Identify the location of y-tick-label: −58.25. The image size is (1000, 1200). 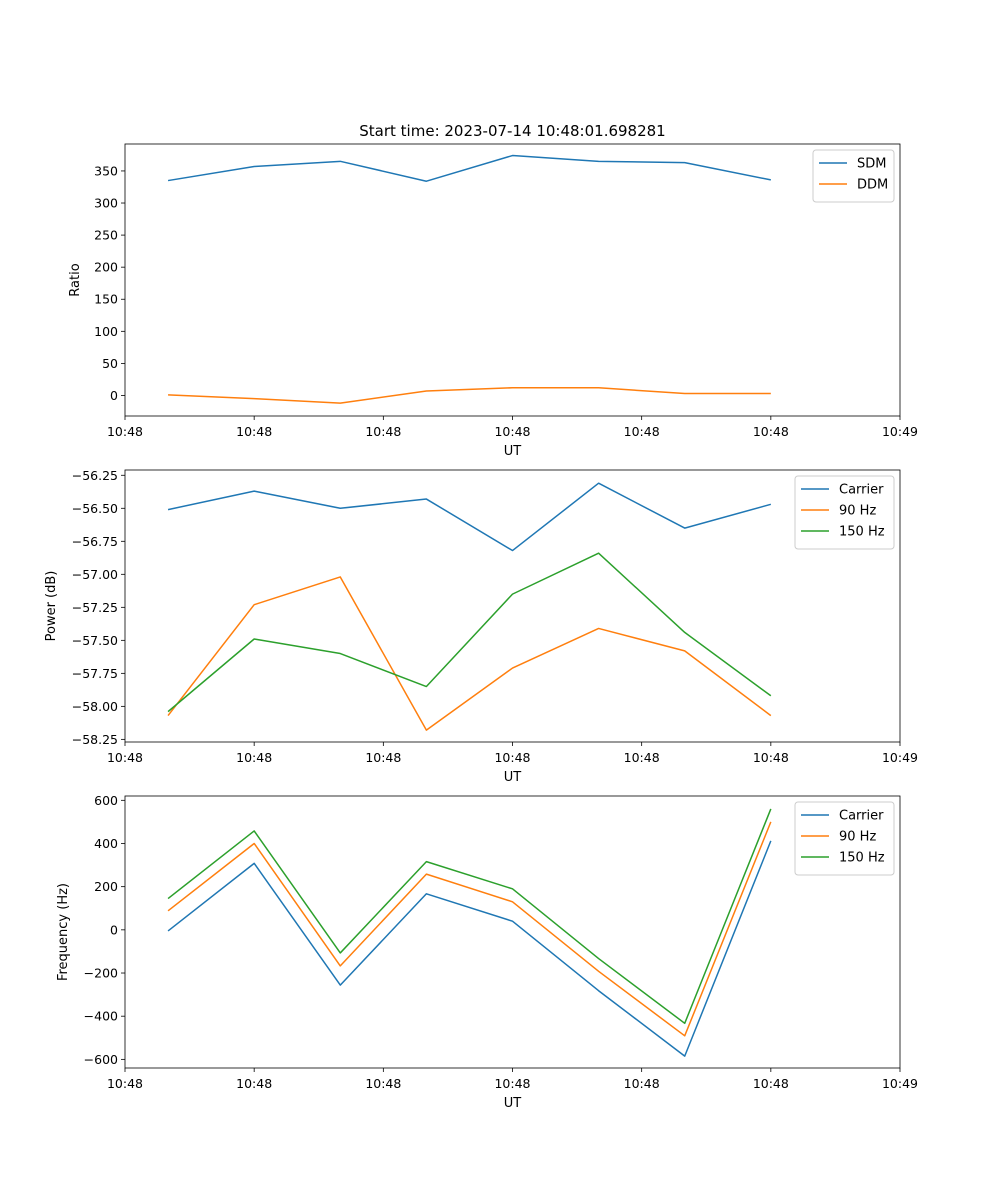
(95, 739).